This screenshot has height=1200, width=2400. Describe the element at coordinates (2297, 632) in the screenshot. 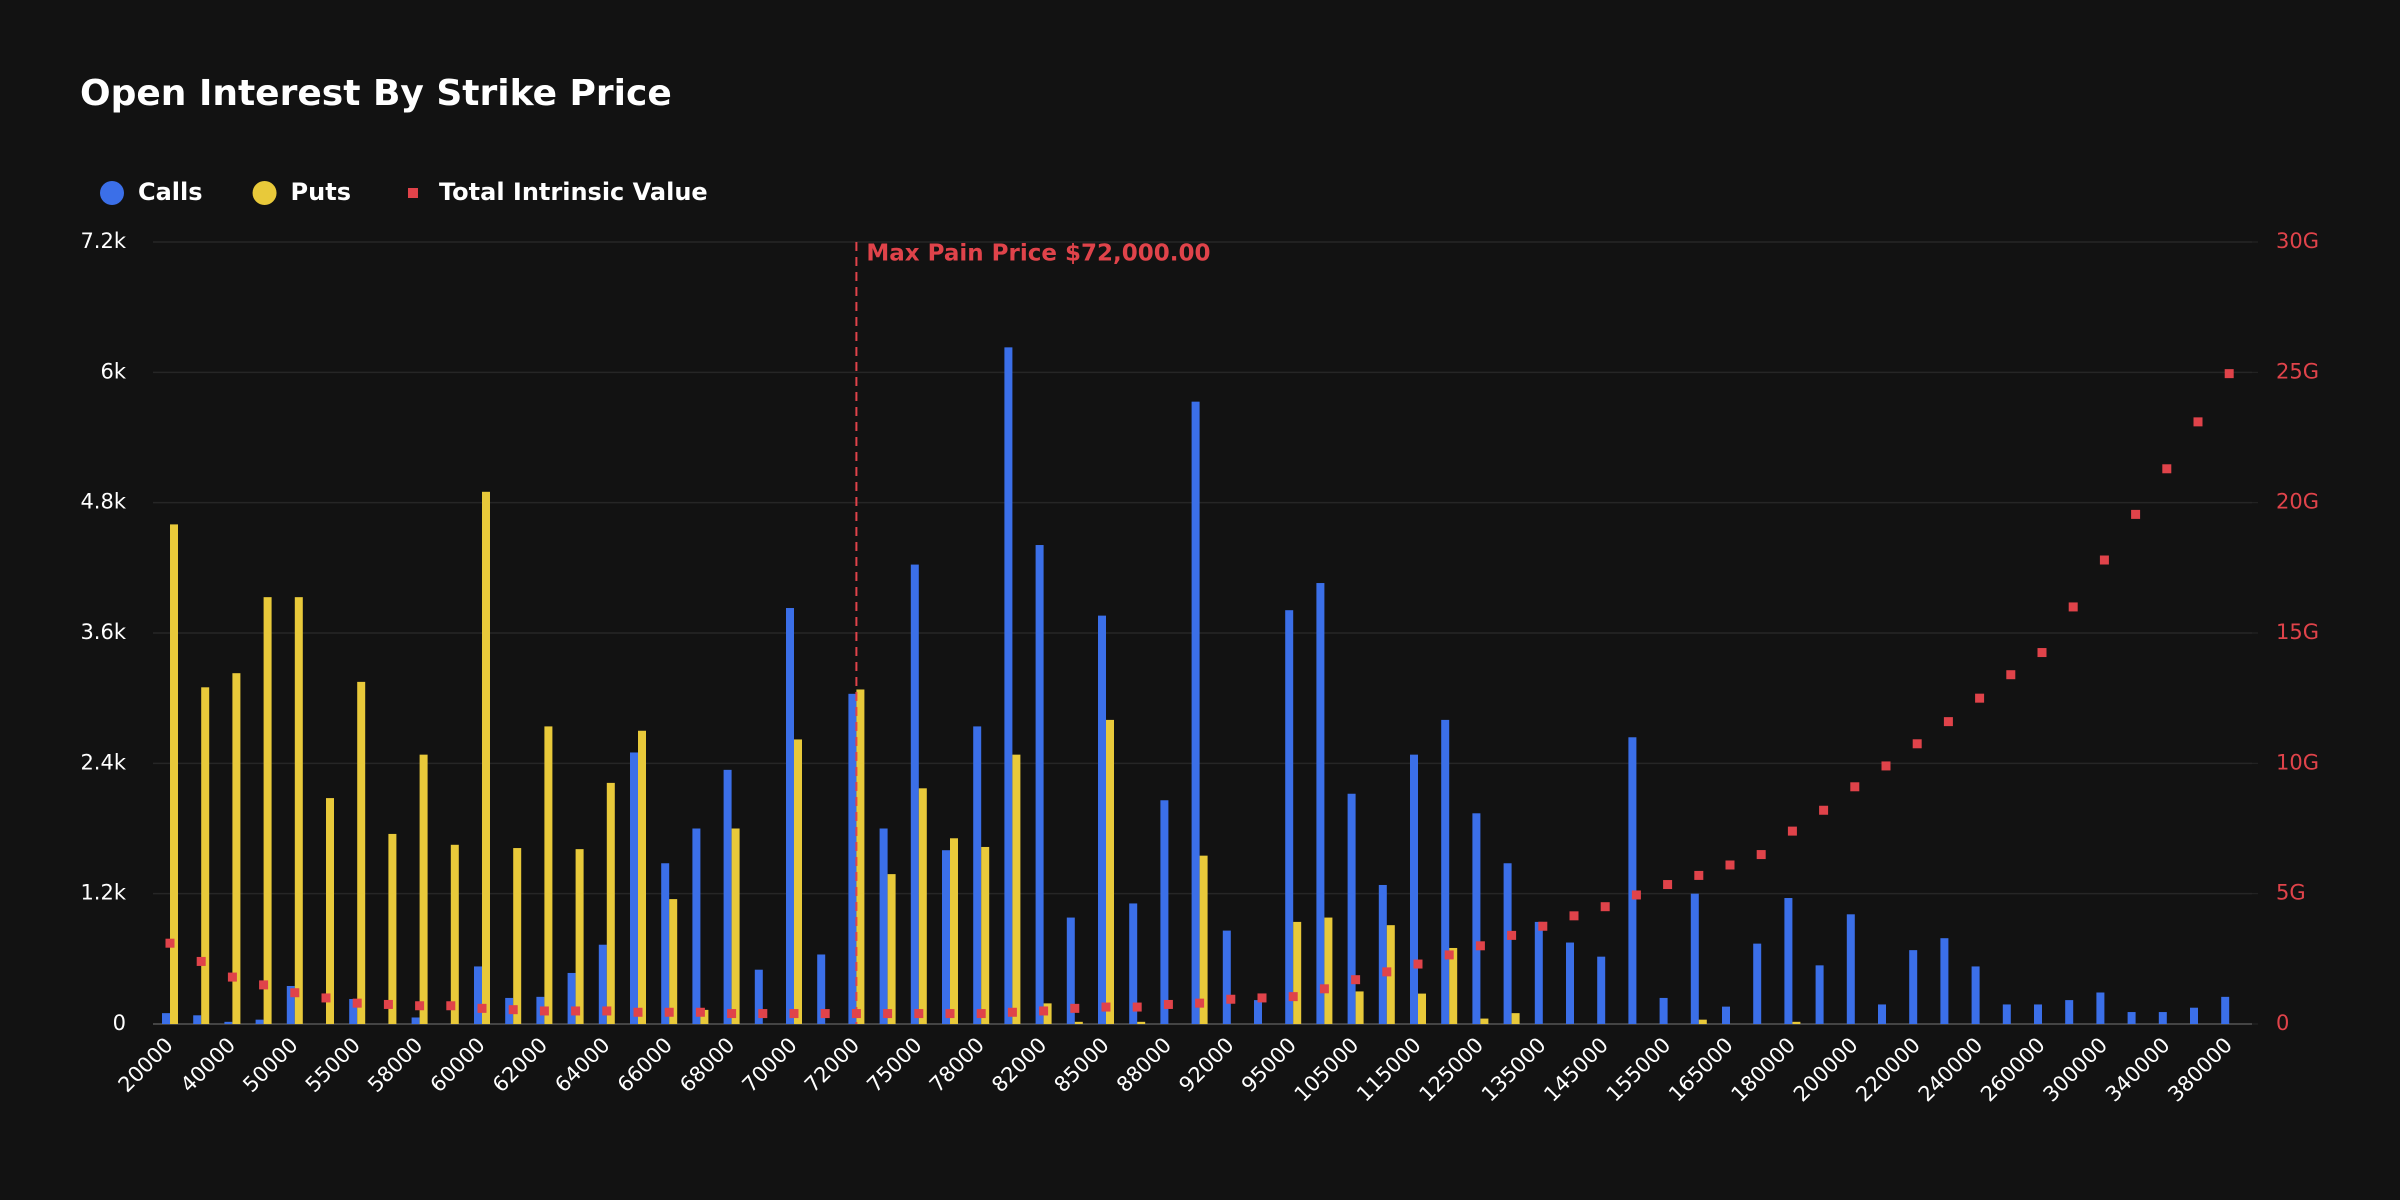

I see `y2-tick-label: 15G` at that location.